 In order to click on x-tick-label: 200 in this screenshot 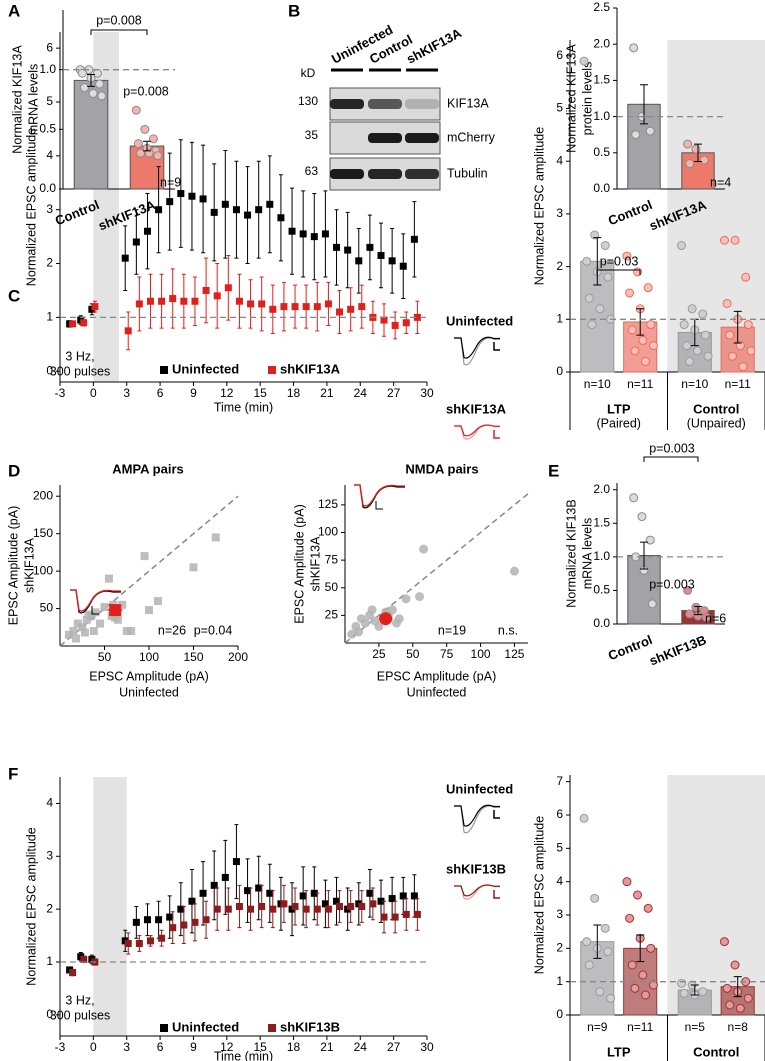, I will do `click(238, 657)`.